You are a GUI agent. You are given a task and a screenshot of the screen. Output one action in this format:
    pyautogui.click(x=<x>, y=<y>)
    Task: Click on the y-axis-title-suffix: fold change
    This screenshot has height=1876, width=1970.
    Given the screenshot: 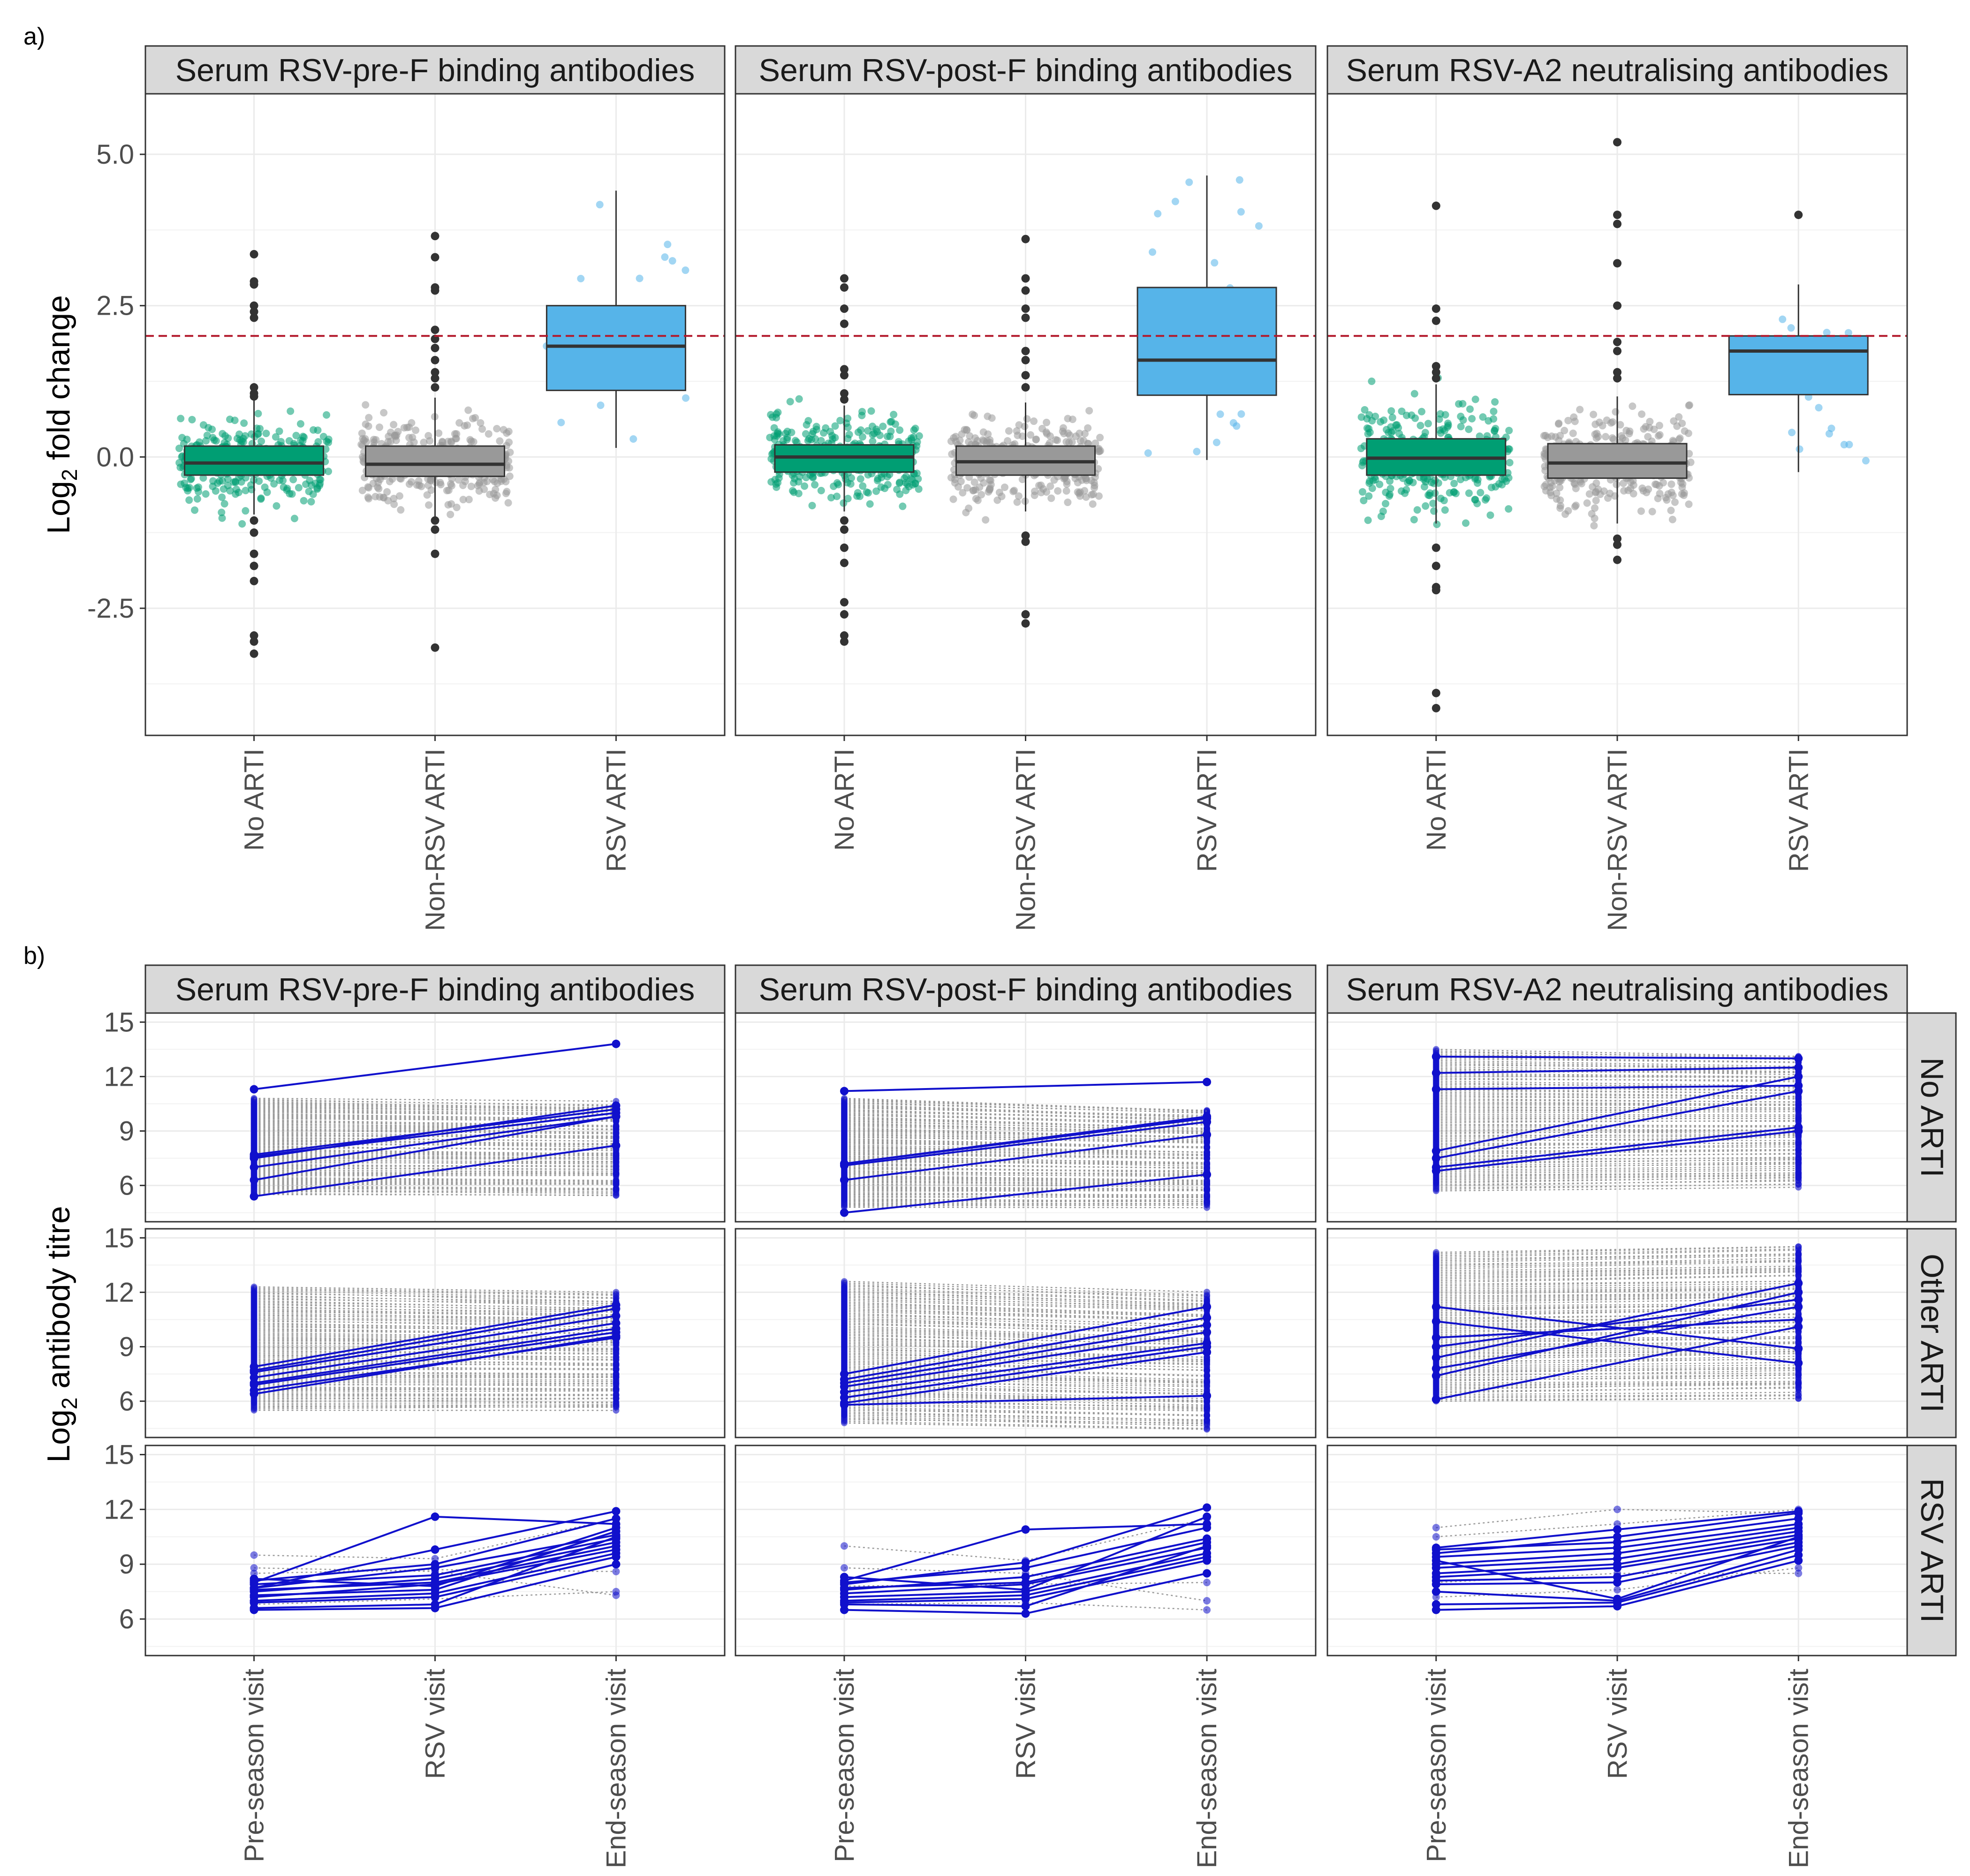 What is the action you would take?
    pyautogui.click(x=59, y=382)
    